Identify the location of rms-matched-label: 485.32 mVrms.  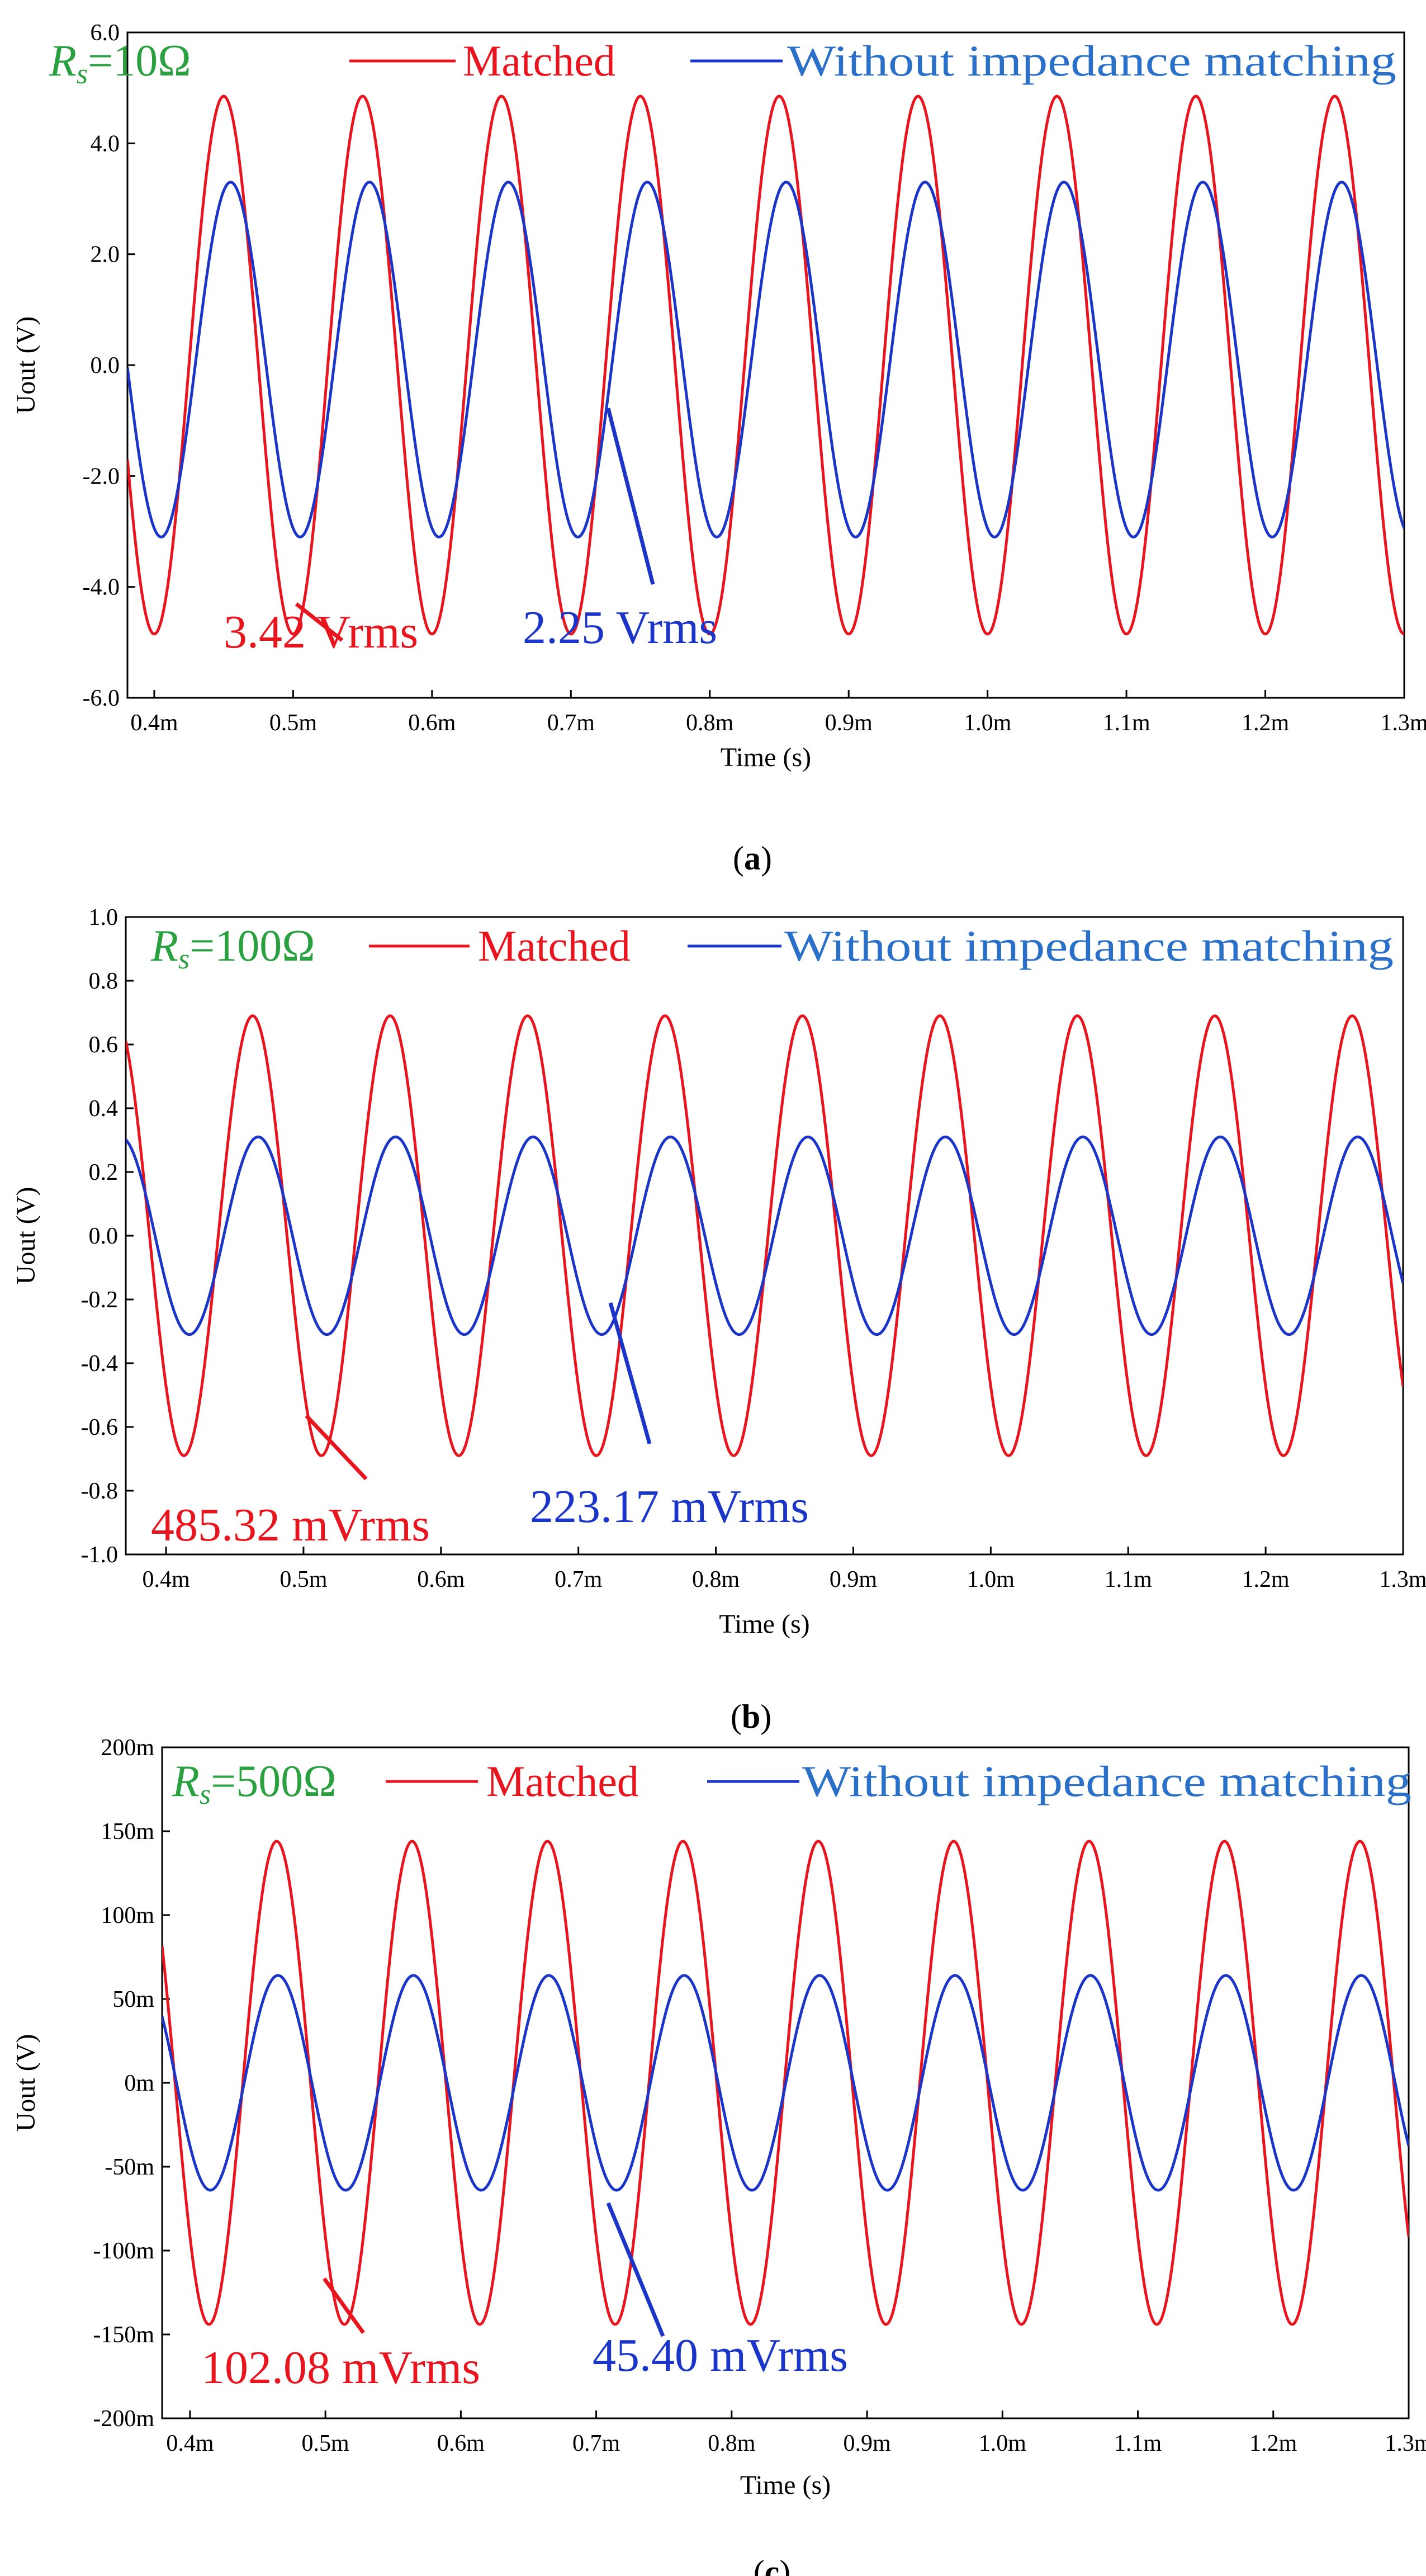
(291, 1525).